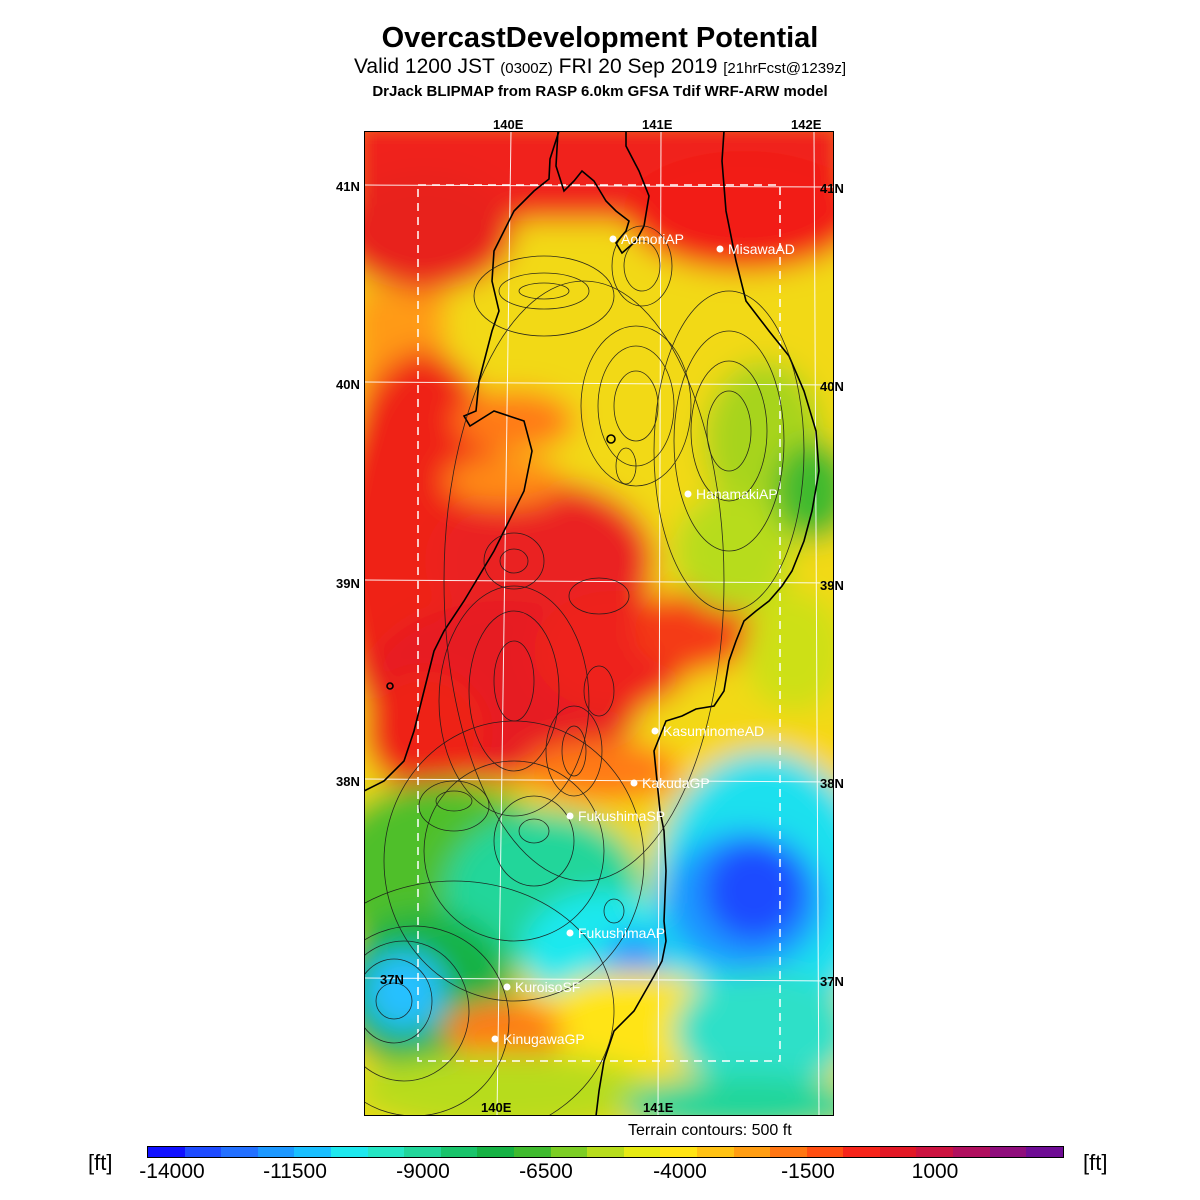 The image size is (1200, 1200). Describe the element at coordinates (544, 1039) in the screenshot. I see `station-label: KinugawaGP` at that location.